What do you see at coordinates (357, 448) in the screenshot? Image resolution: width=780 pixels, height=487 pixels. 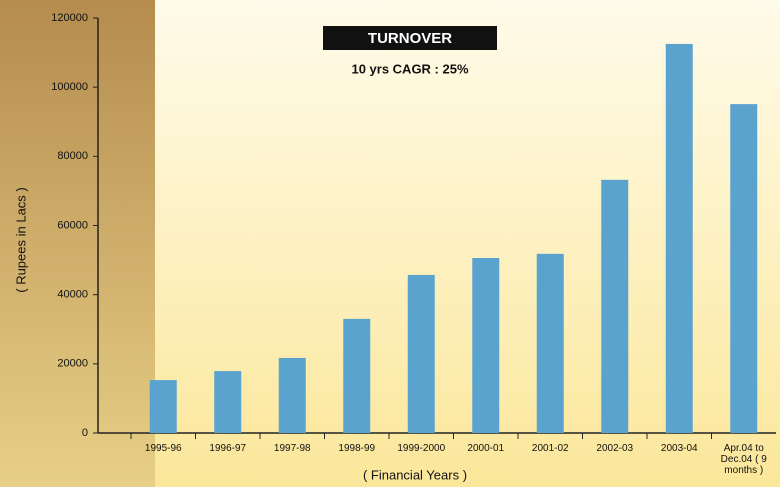 I see `x-tick-label: 1998-99` at bounding box center [357, 448].